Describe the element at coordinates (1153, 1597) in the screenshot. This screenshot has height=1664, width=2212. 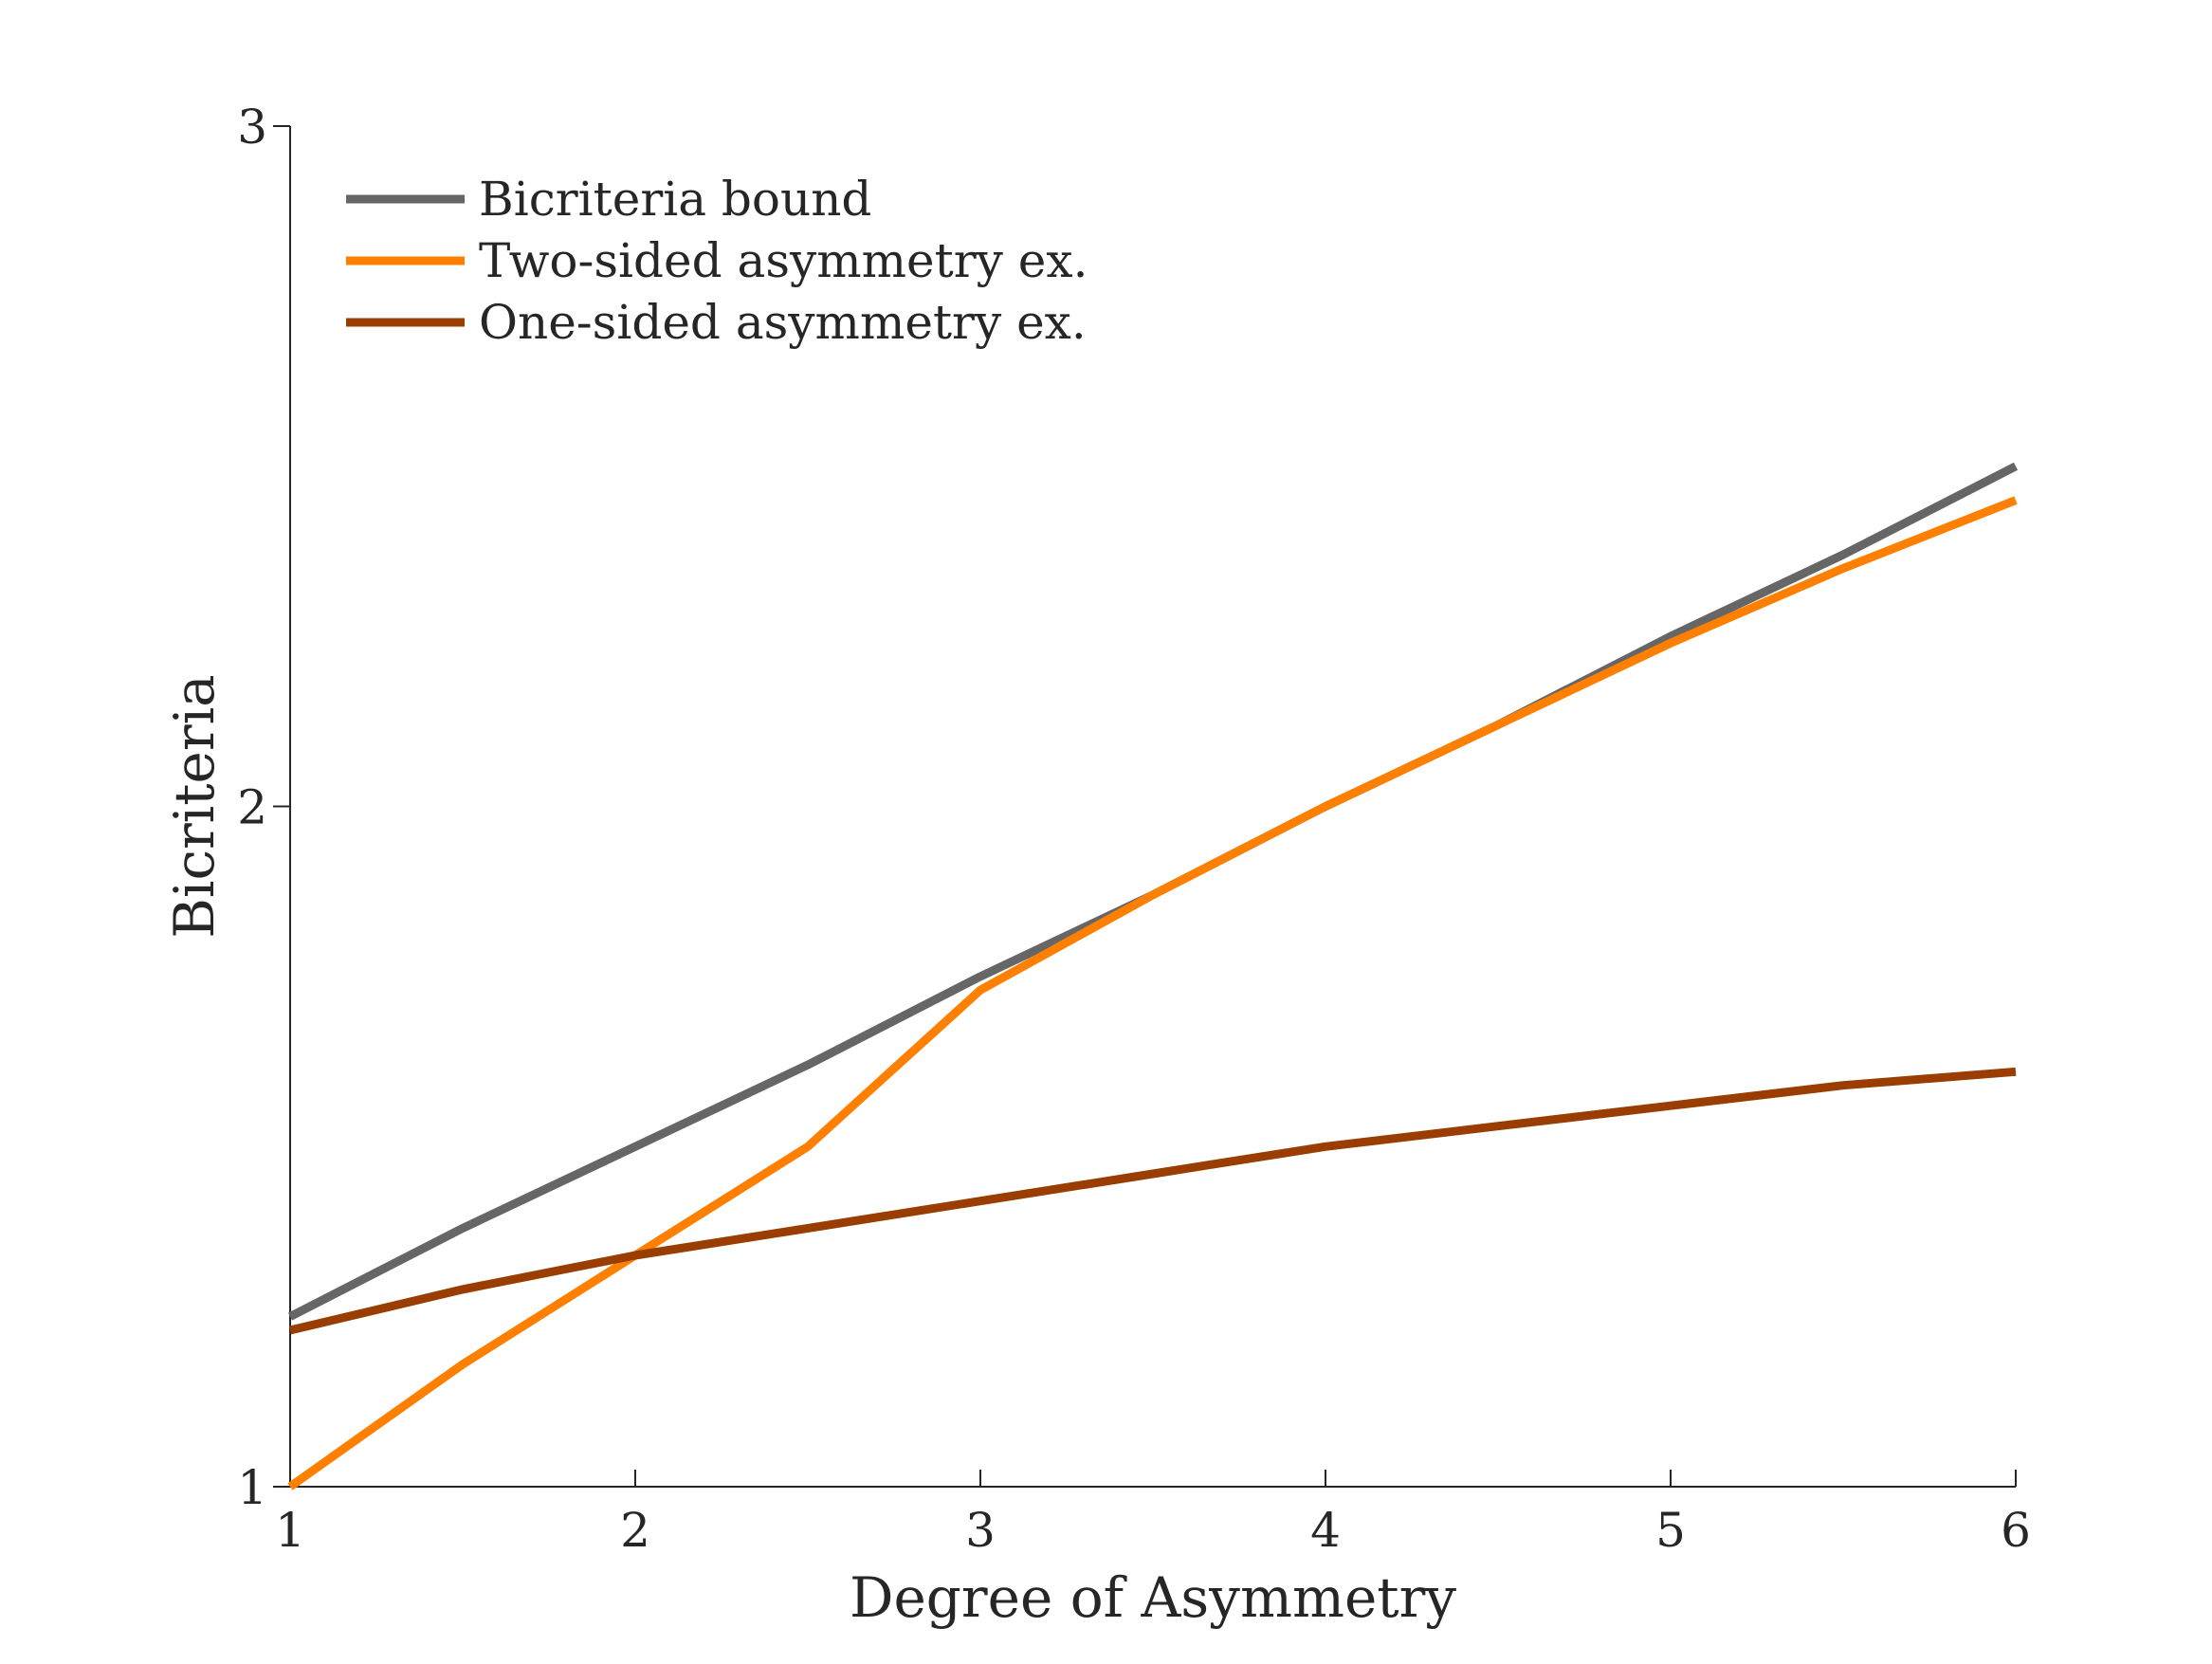
I see `x-axis-title: Degree of Asymmetry` at that location.